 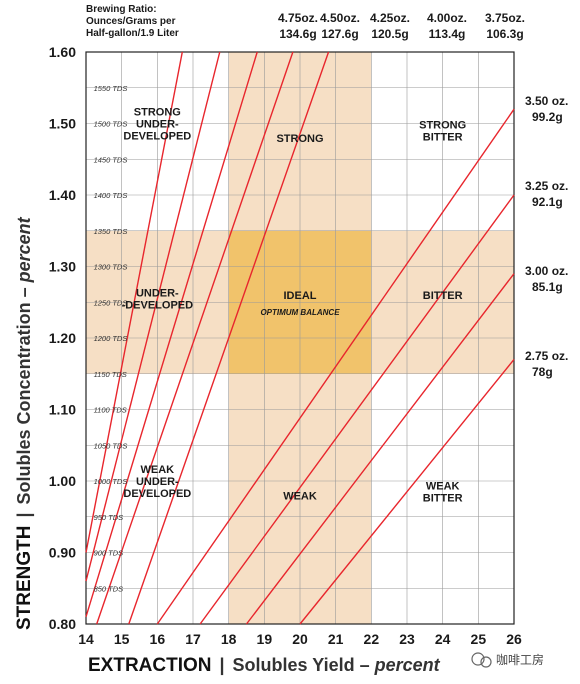 I want to click on tds-label: 1300 TDS, so click(x=111, y=267).